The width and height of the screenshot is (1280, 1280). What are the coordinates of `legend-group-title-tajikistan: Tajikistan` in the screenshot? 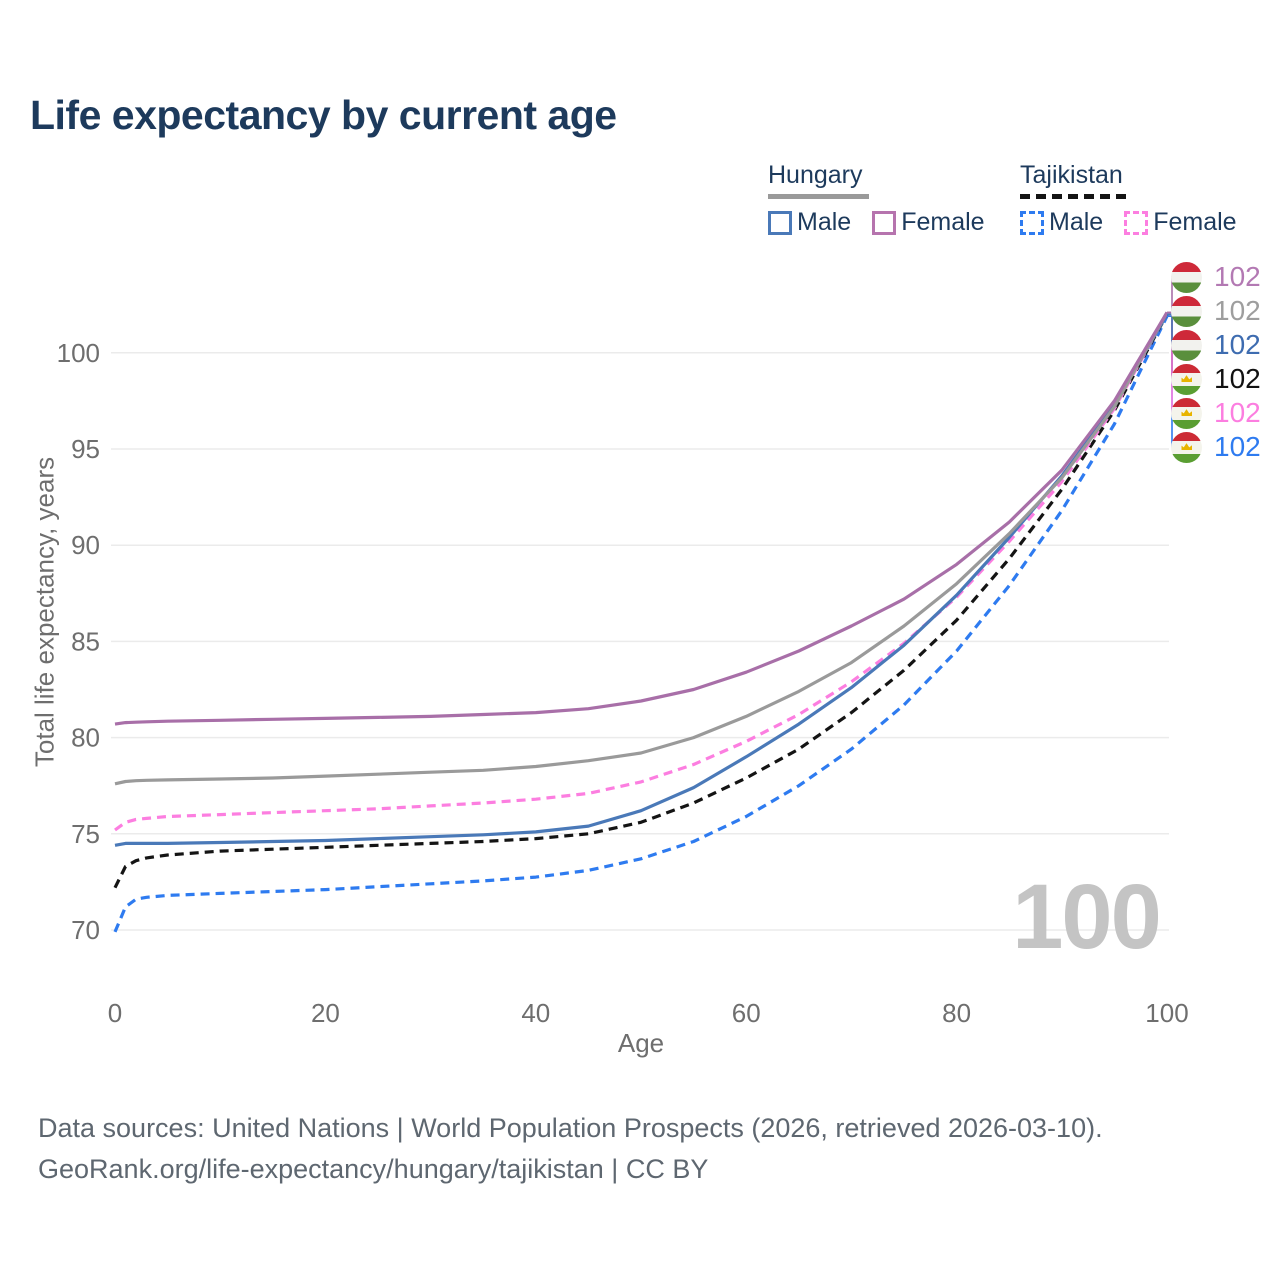 It's located at (1139, 180).